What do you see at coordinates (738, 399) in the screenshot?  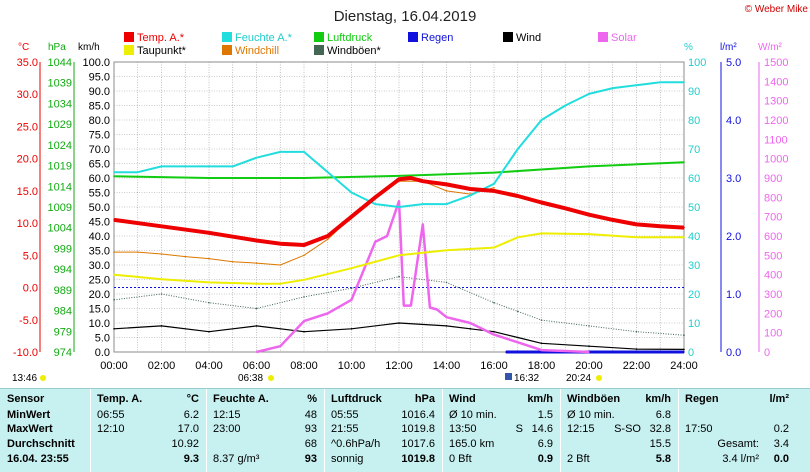 I see `stats-header-row: Regen l/m²` at bounding box center [738, 399].